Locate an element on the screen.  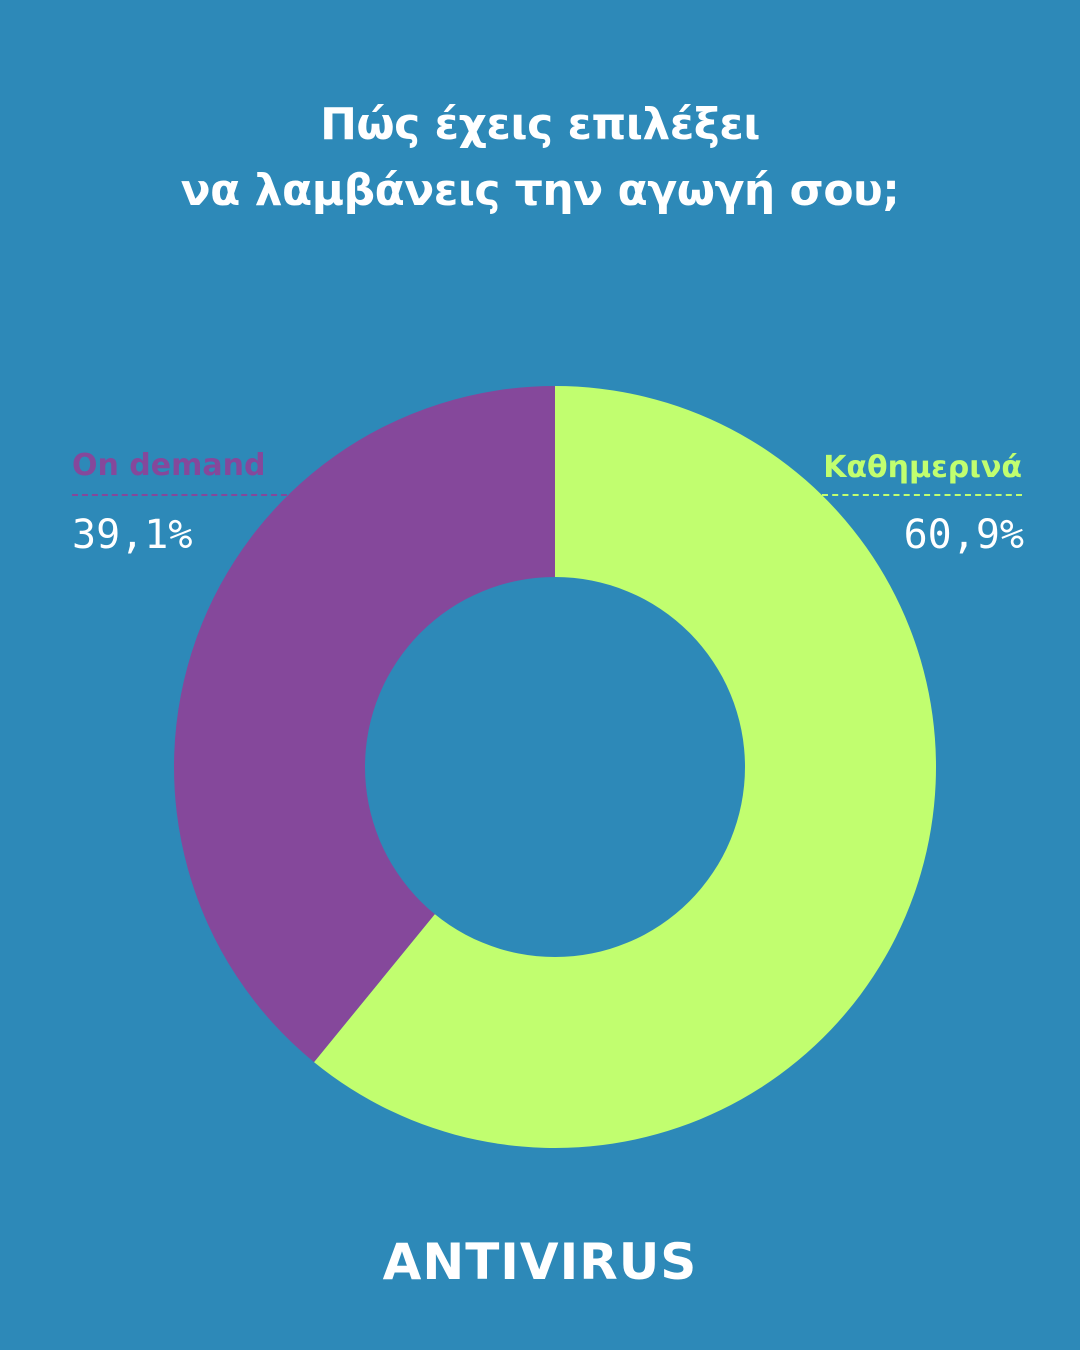
data-label-daily: 60,9% is located at coordinates (963, 535).